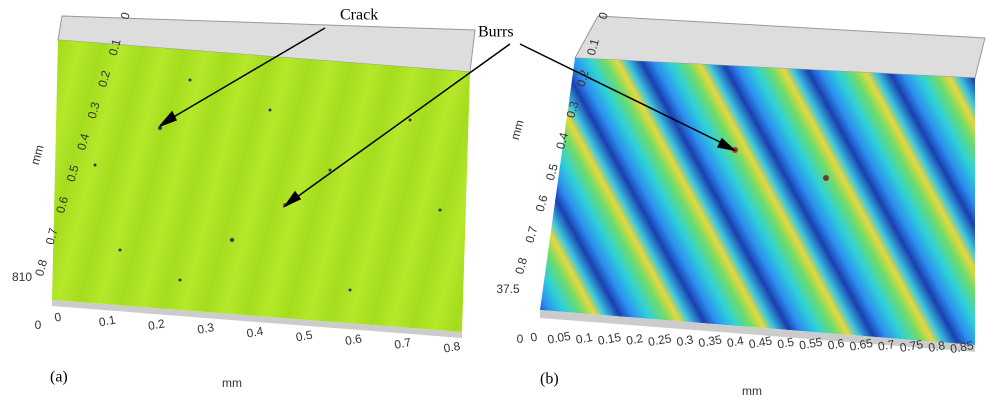 Image resolution: width=990 pixels, height=404 pixels. Describe the element at coordinates (962, 347) in the screenshot. I see `x-tick-label: 0.85` at that location.